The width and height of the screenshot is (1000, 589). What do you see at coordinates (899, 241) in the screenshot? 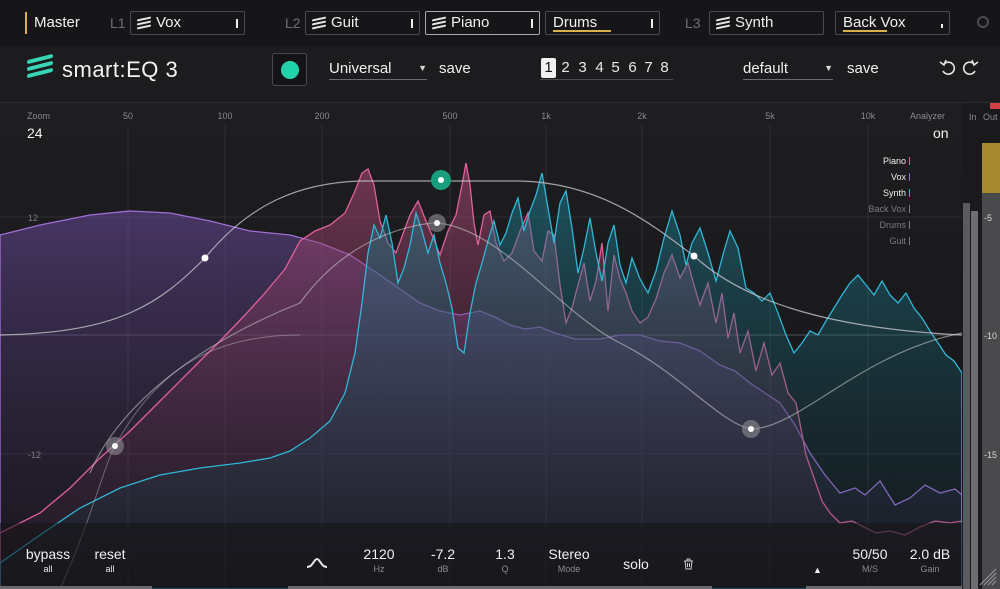
I see `legend-guit: Guit` at bounding box center [899, 241].